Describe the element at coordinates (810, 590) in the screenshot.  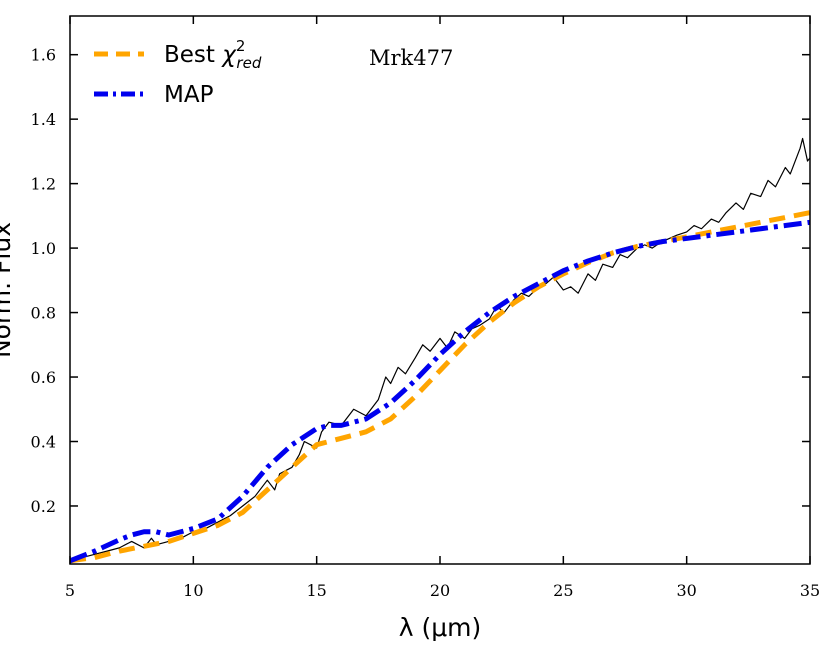
I see `x-tick-label: 35` at that location.